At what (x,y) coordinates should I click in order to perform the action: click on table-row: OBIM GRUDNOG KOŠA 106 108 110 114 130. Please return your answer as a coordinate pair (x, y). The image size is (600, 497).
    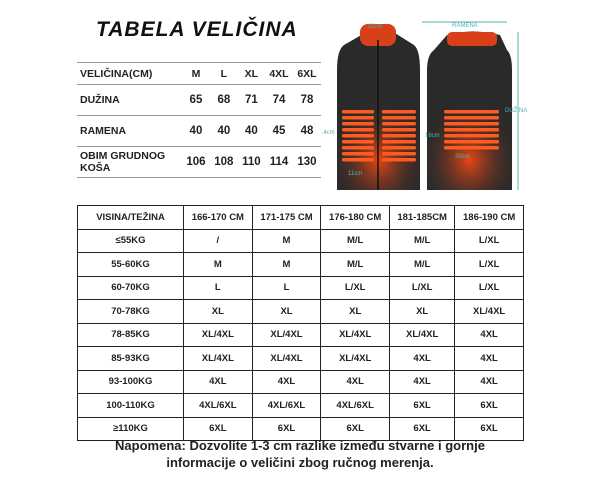
    Looking at the image, I should click on (199, 162).